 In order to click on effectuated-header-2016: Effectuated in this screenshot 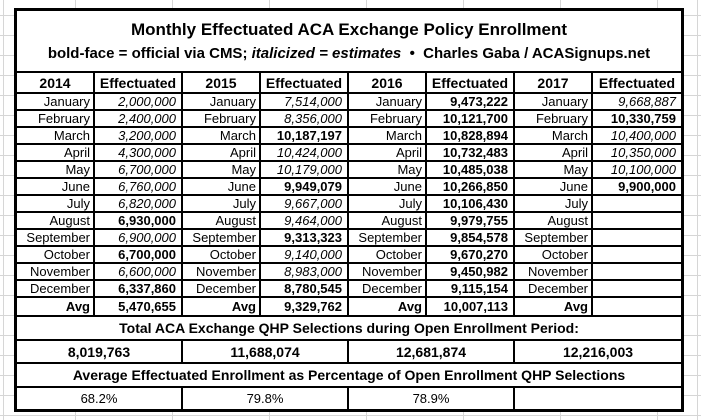, I will do `click(471, 83)`.